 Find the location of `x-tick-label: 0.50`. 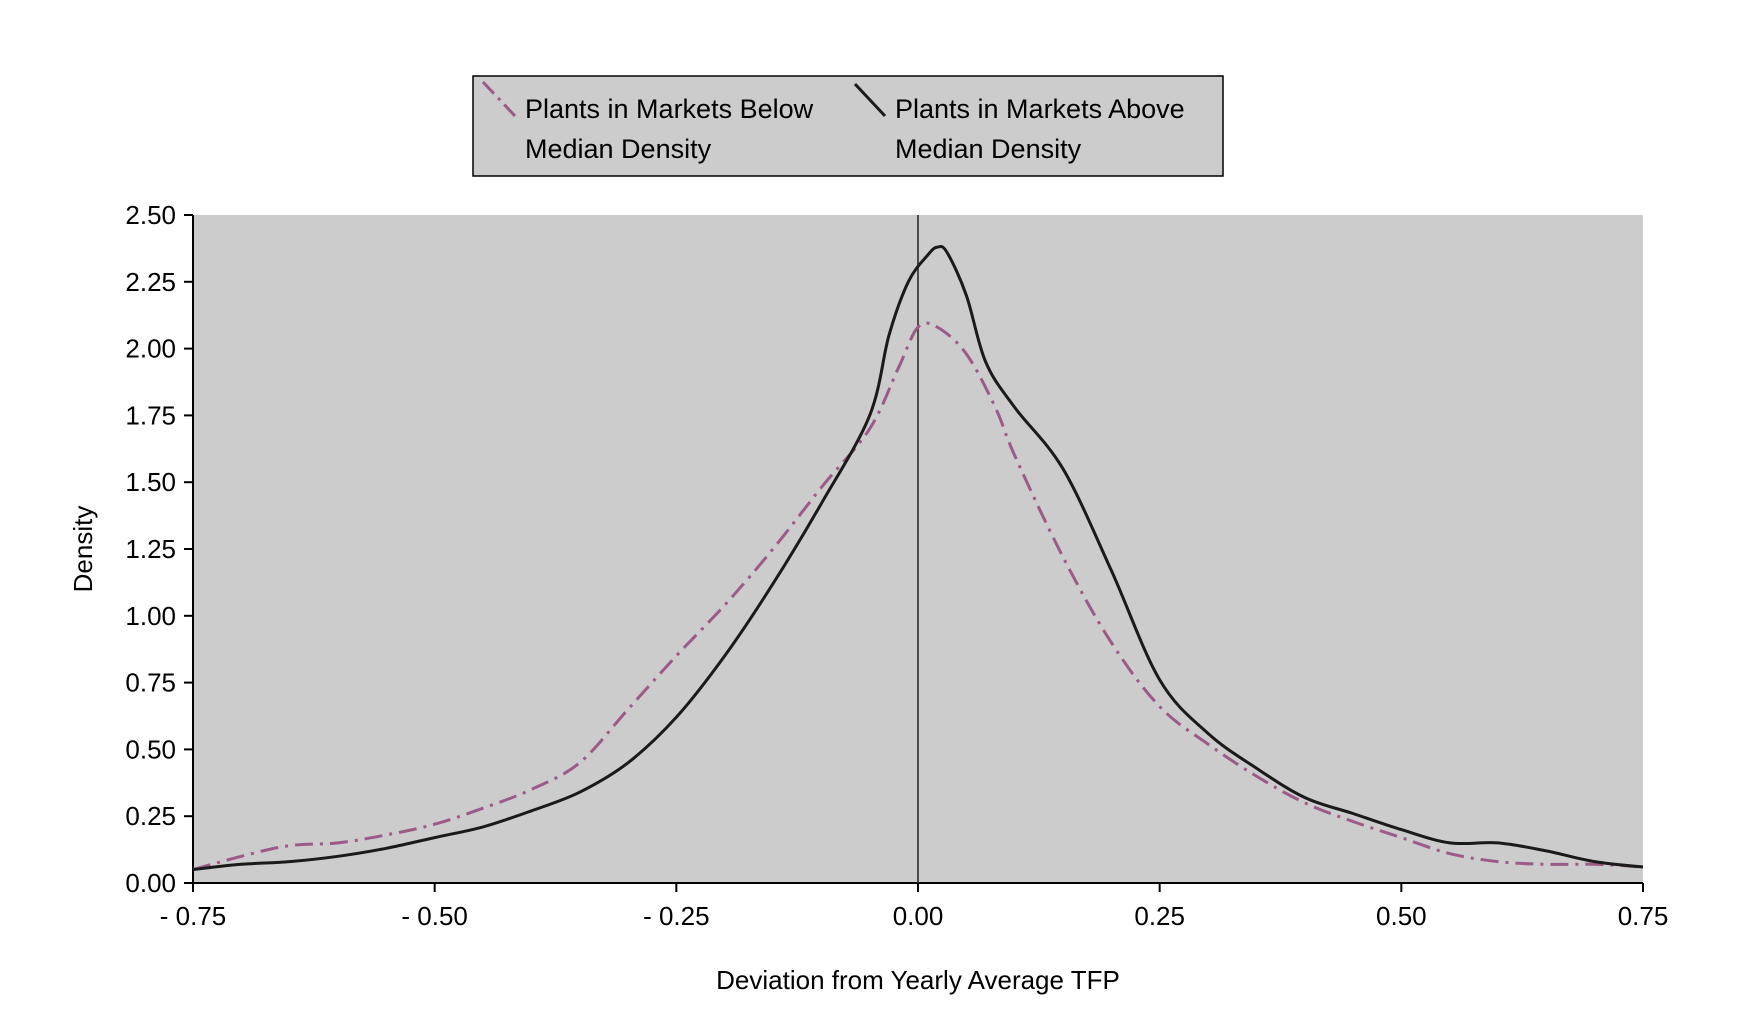

x-tick-label: 0.50 is located at coordinates (1401, 916).